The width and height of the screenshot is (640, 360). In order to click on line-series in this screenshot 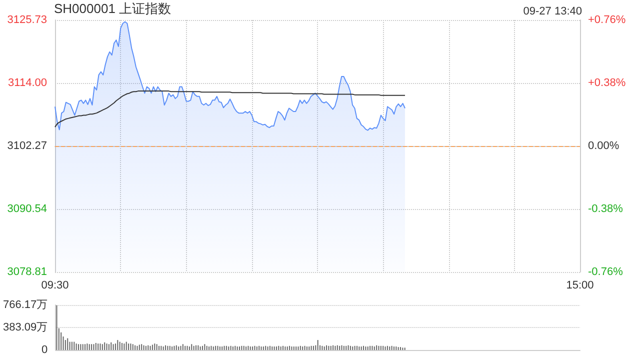, I will do `click(230, 109)`.